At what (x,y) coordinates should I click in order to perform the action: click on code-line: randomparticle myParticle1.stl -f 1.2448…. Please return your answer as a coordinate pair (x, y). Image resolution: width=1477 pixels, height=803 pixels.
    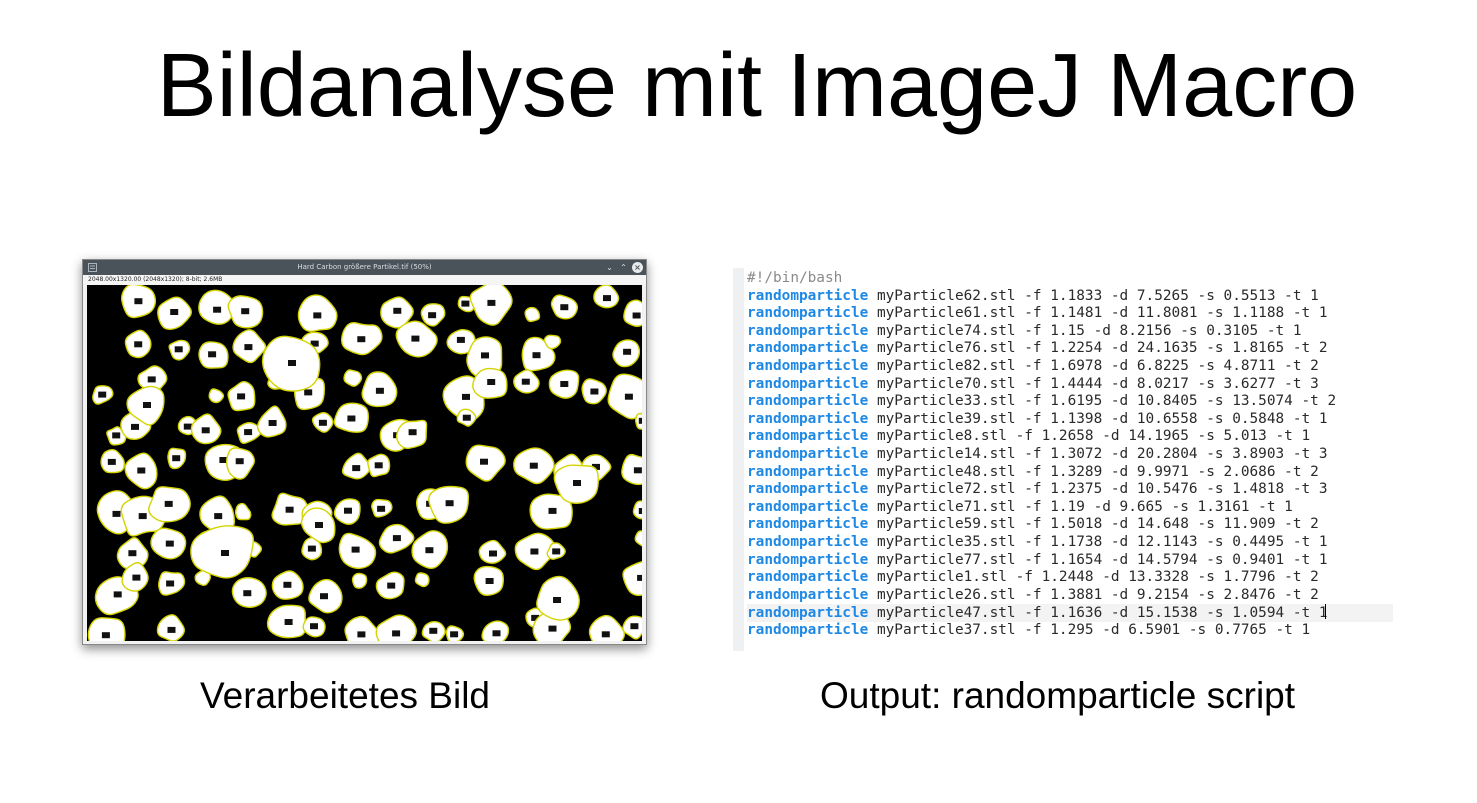
    Looking at the image, I should click on (1070, 578).